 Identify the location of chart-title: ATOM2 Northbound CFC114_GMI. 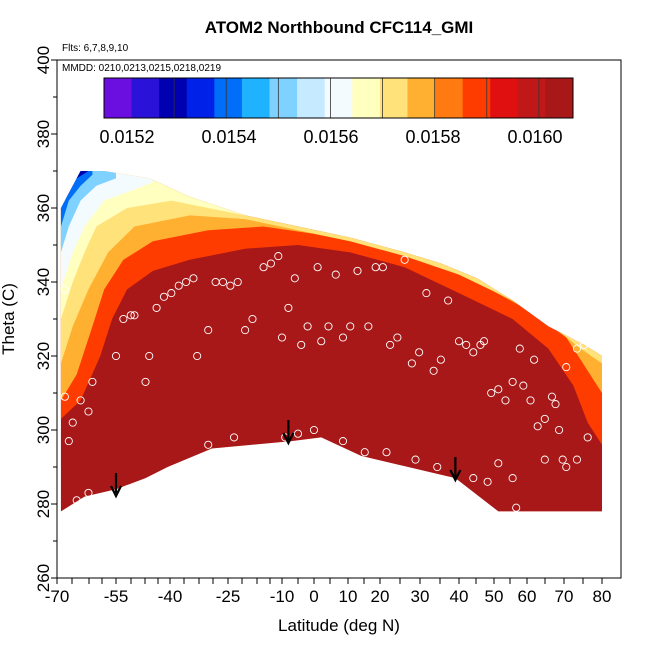
(339, 27).